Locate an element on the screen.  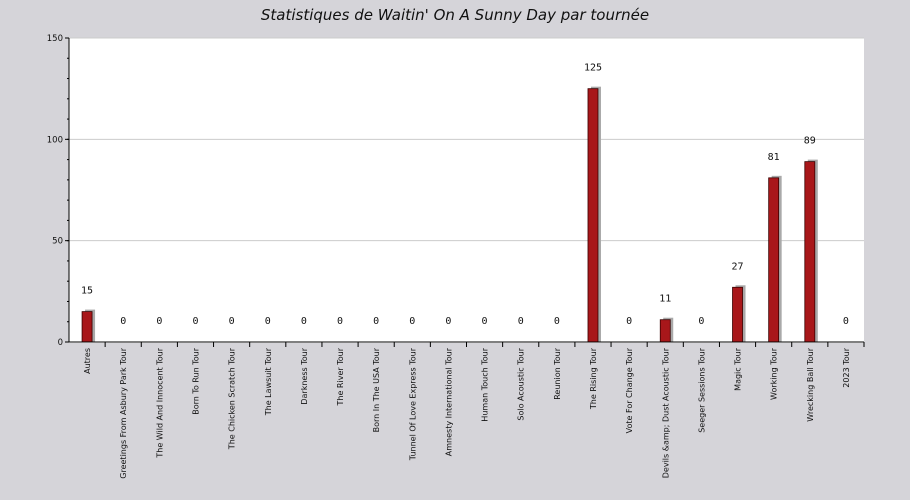
x-tick-label: The Chicken Scratch Tour is located at coordinates (232, 398).